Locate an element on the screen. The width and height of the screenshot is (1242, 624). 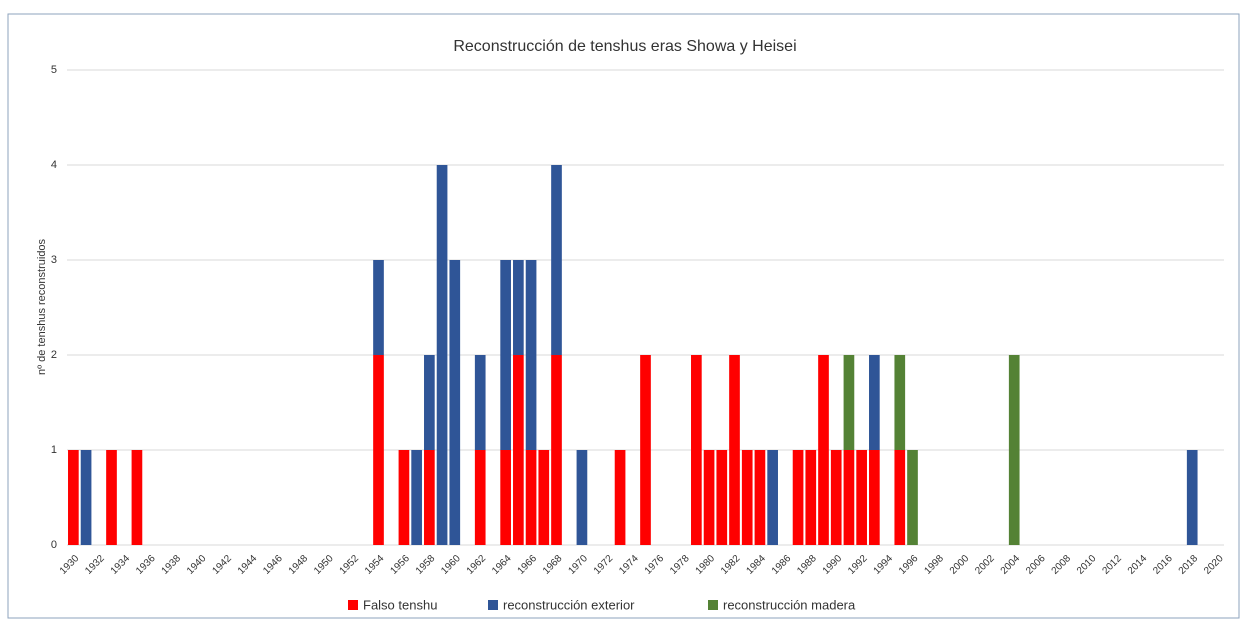
x-tick-label: 1998 is located at coordinates (934, 565).